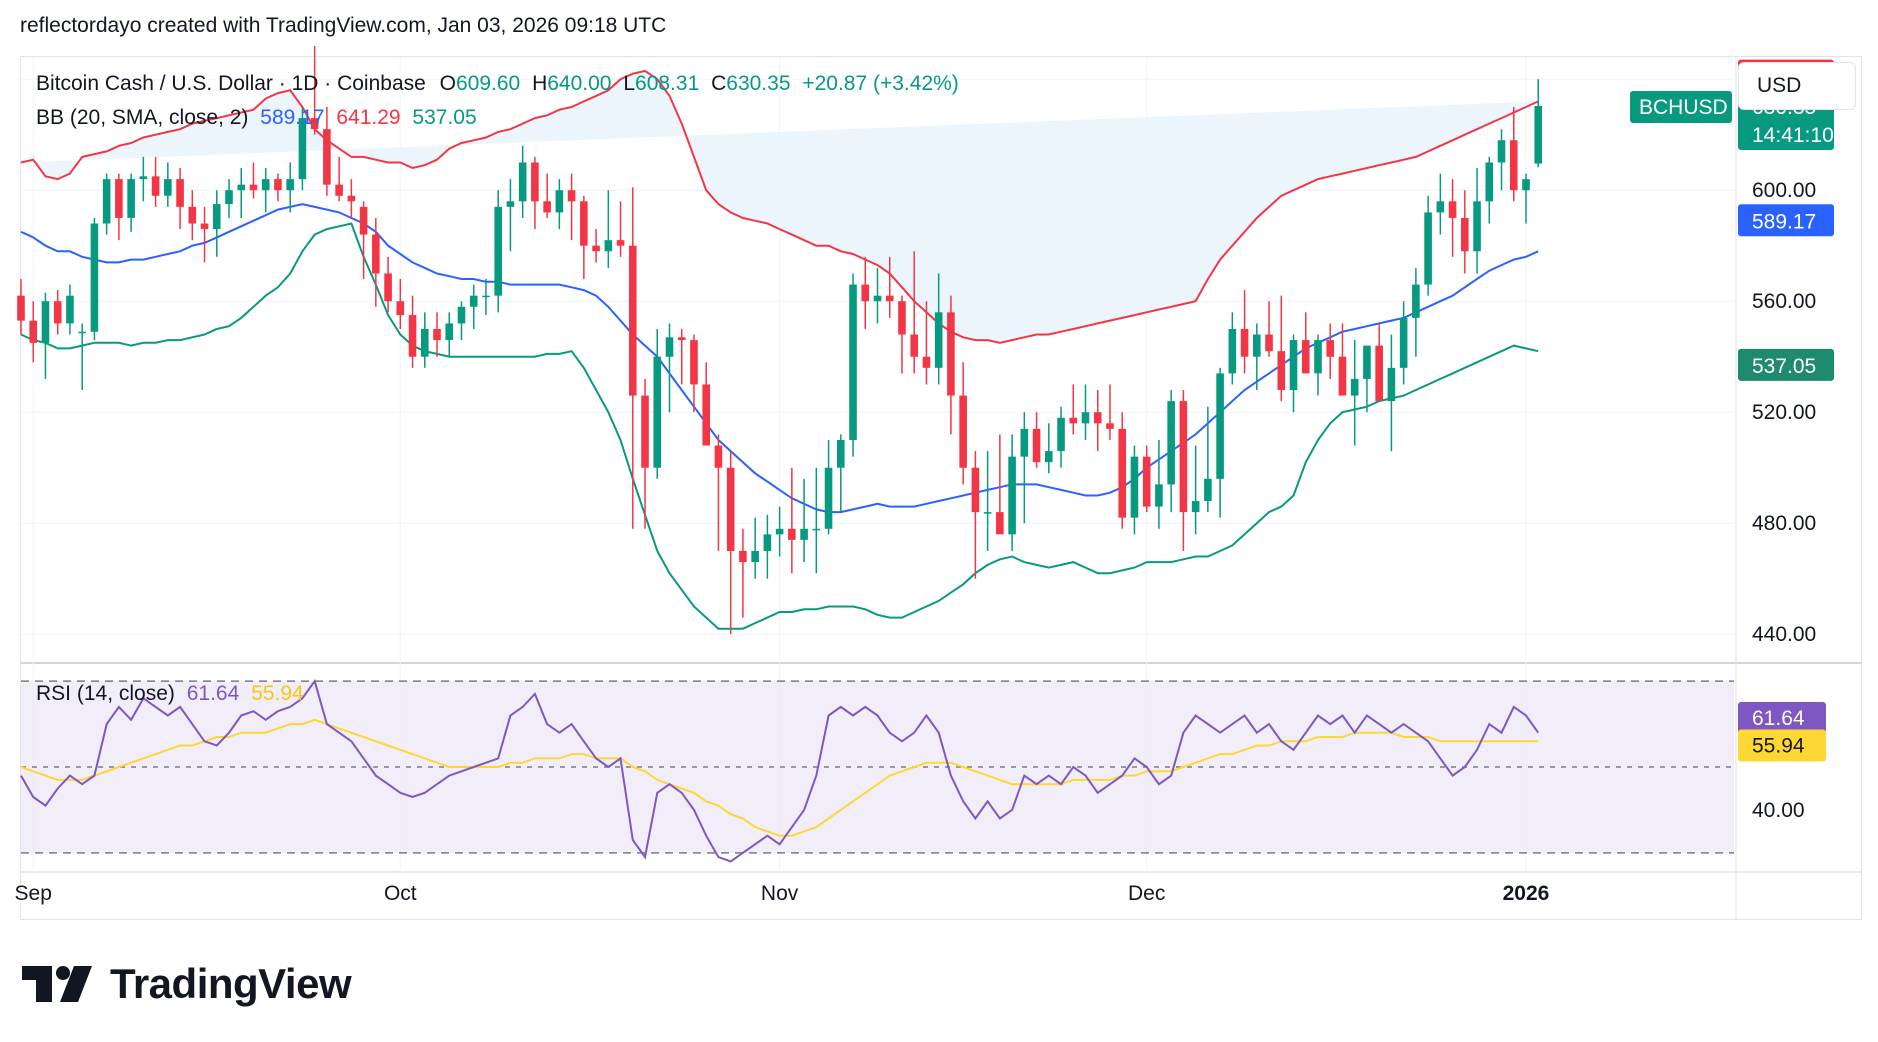  Describe the element at coordinates (142, 117) in the screenshot. I see `bb-label: BB (20, SMA, close, 2)` at that location.